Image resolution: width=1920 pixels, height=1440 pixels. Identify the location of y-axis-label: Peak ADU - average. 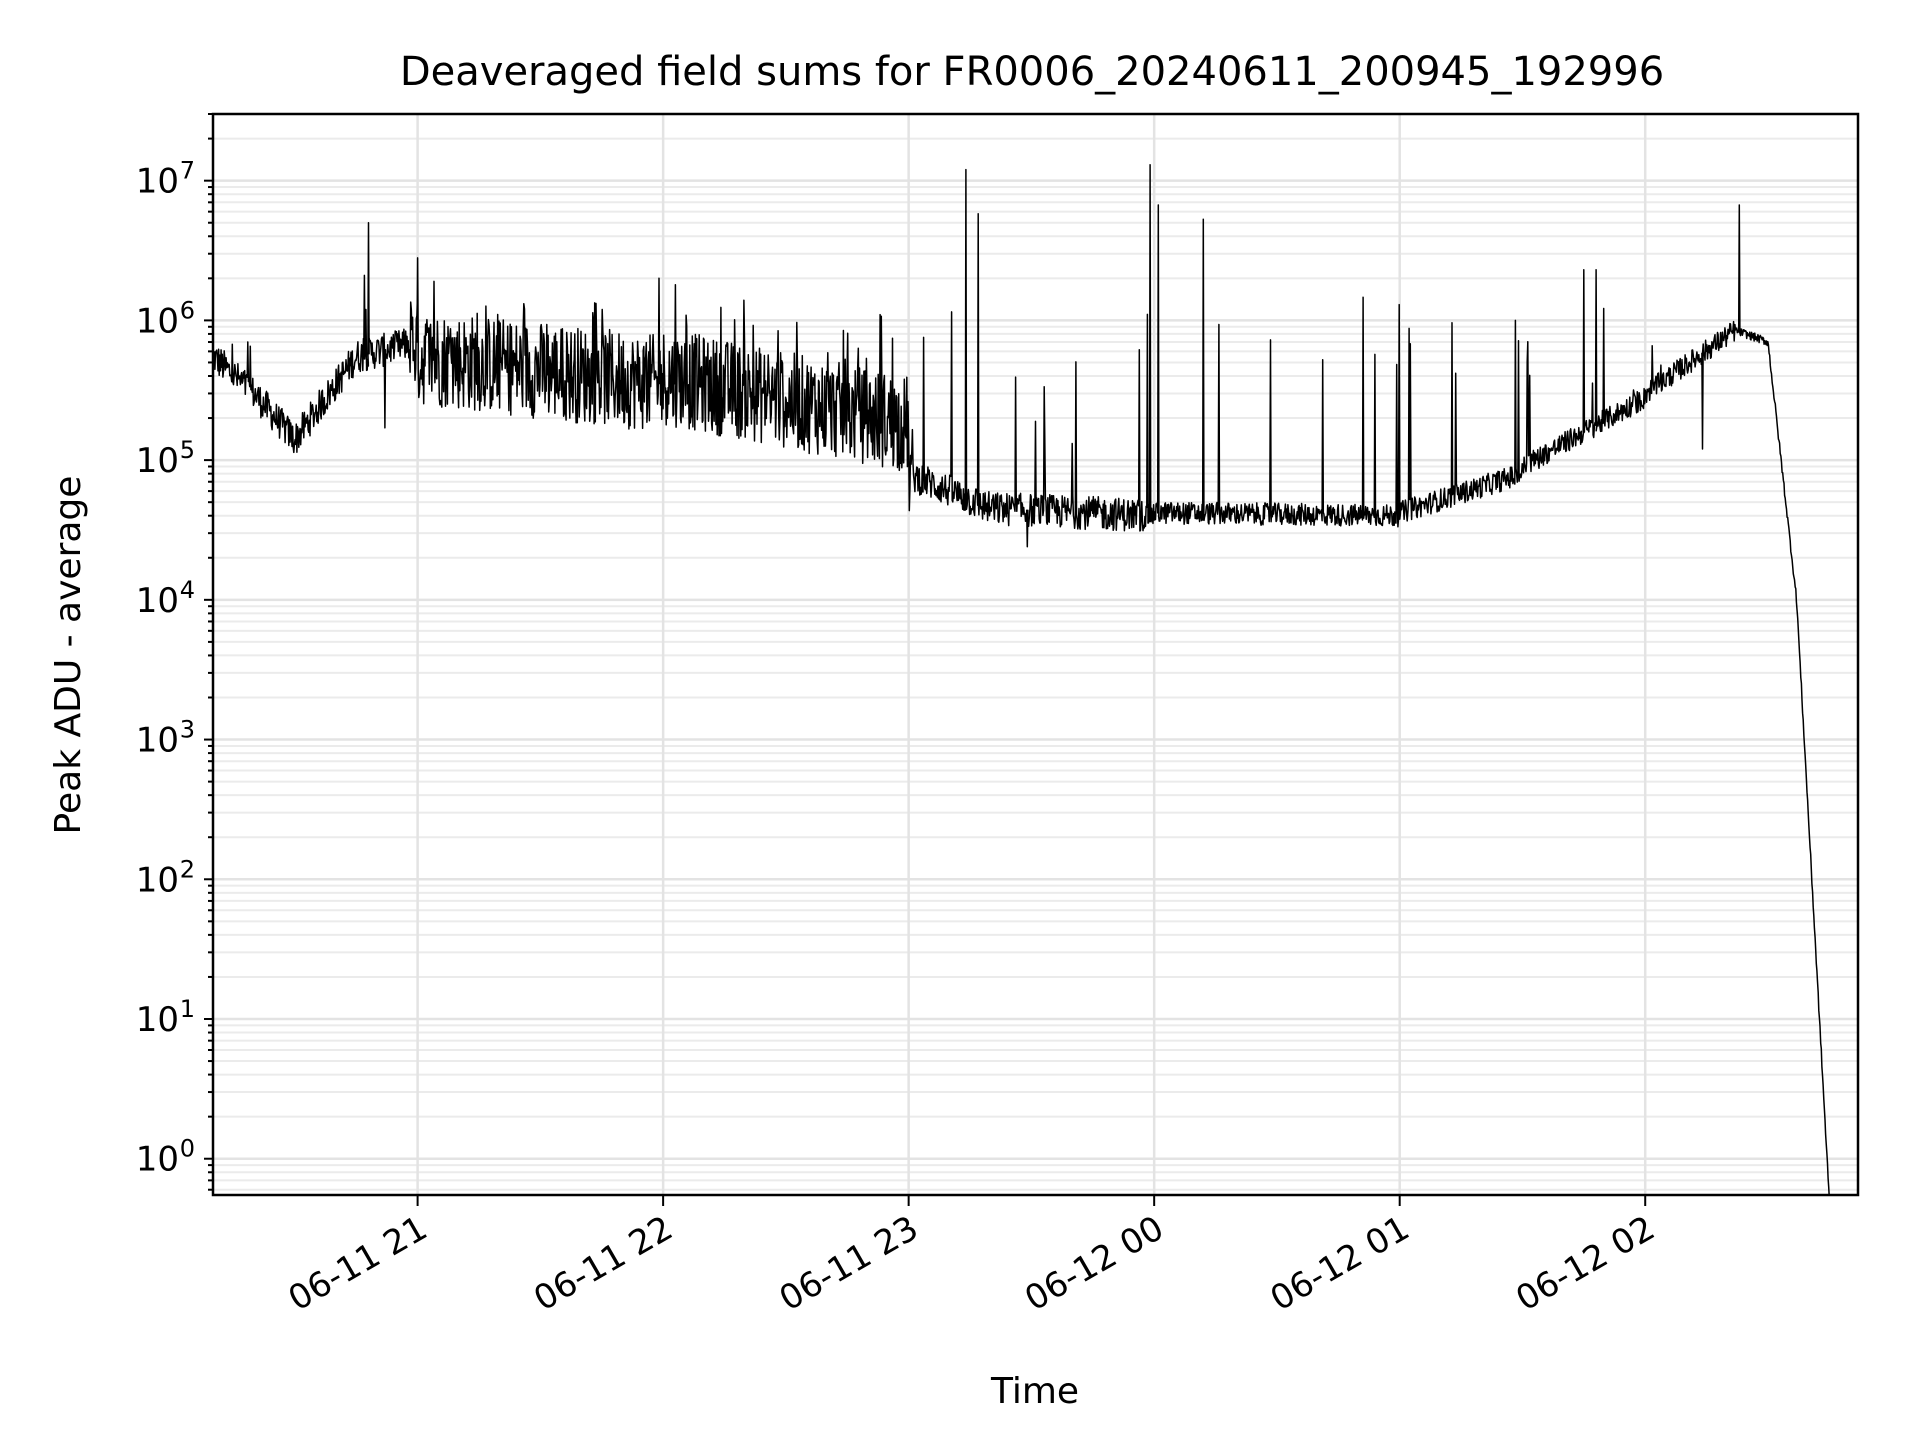
(68, 655).